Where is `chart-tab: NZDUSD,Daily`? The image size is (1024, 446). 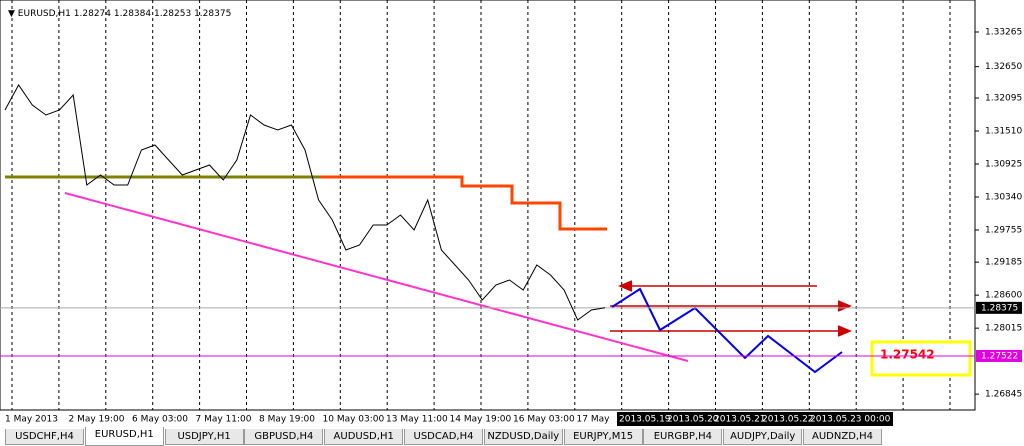 chart-tab: NZDUSD,Daily is located at coordinates (523, 437).